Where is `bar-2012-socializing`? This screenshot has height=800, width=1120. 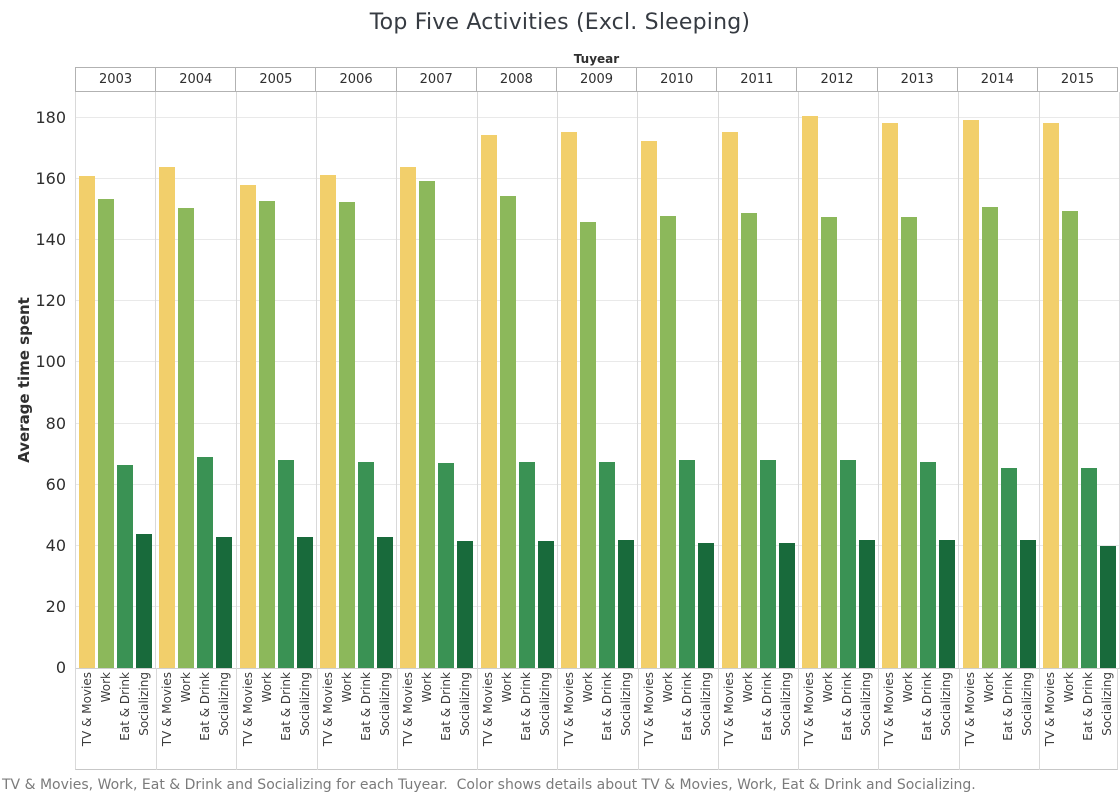 bar-2012-socializing is located at coordinates (866, 603).